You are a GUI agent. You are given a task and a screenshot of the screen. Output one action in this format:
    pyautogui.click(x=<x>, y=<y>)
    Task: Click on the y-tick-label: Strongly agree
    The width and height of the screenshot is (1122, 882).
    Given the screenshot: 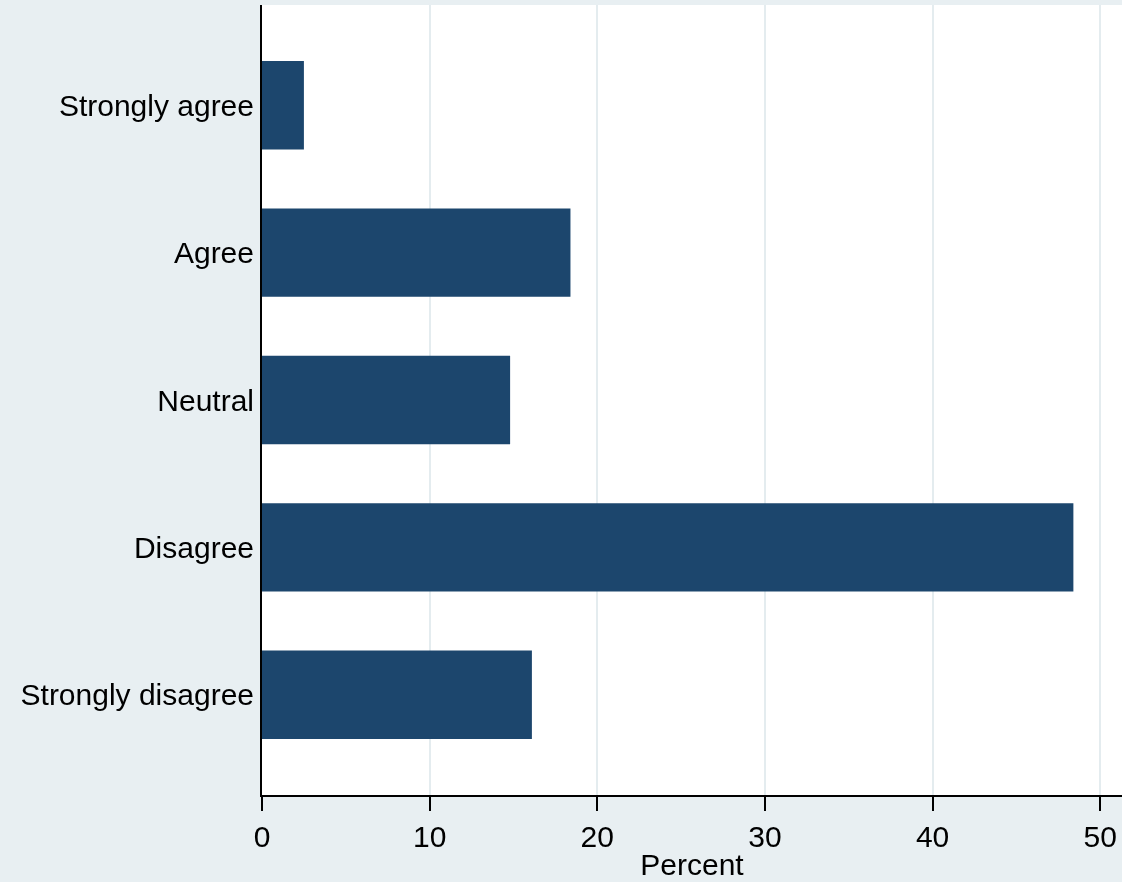 What is the action you would take?
    pyautogui.click(x=156, y=105)
    